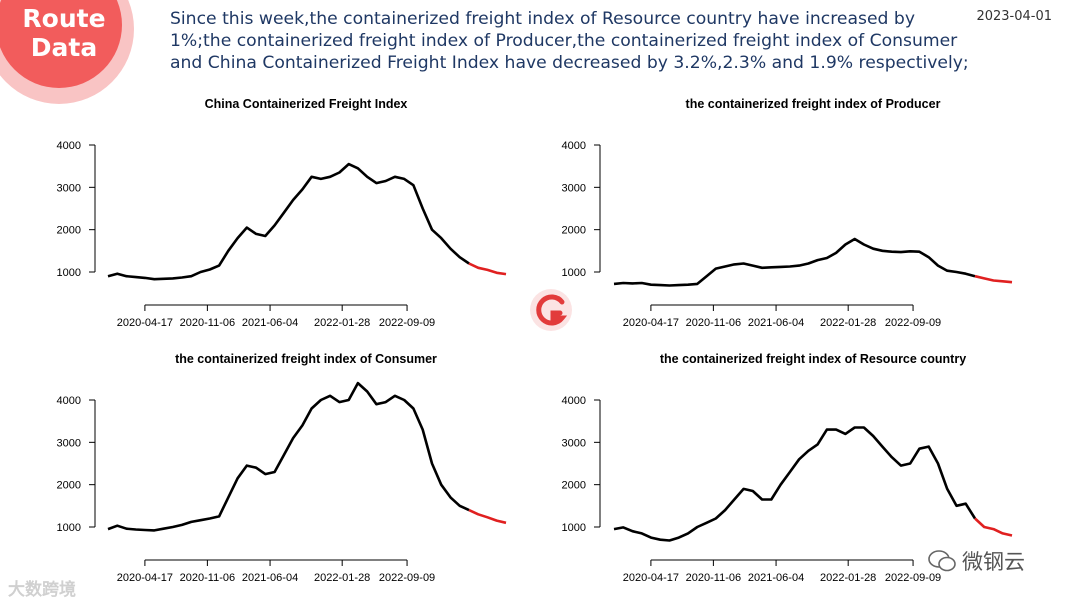 Image resolution: width=1080 pixels, height=608 pixels. What do you see at coordinates (64, 47) in the screenshot?
I see `badge-line-2: Data` at bounding box center [64, 47].